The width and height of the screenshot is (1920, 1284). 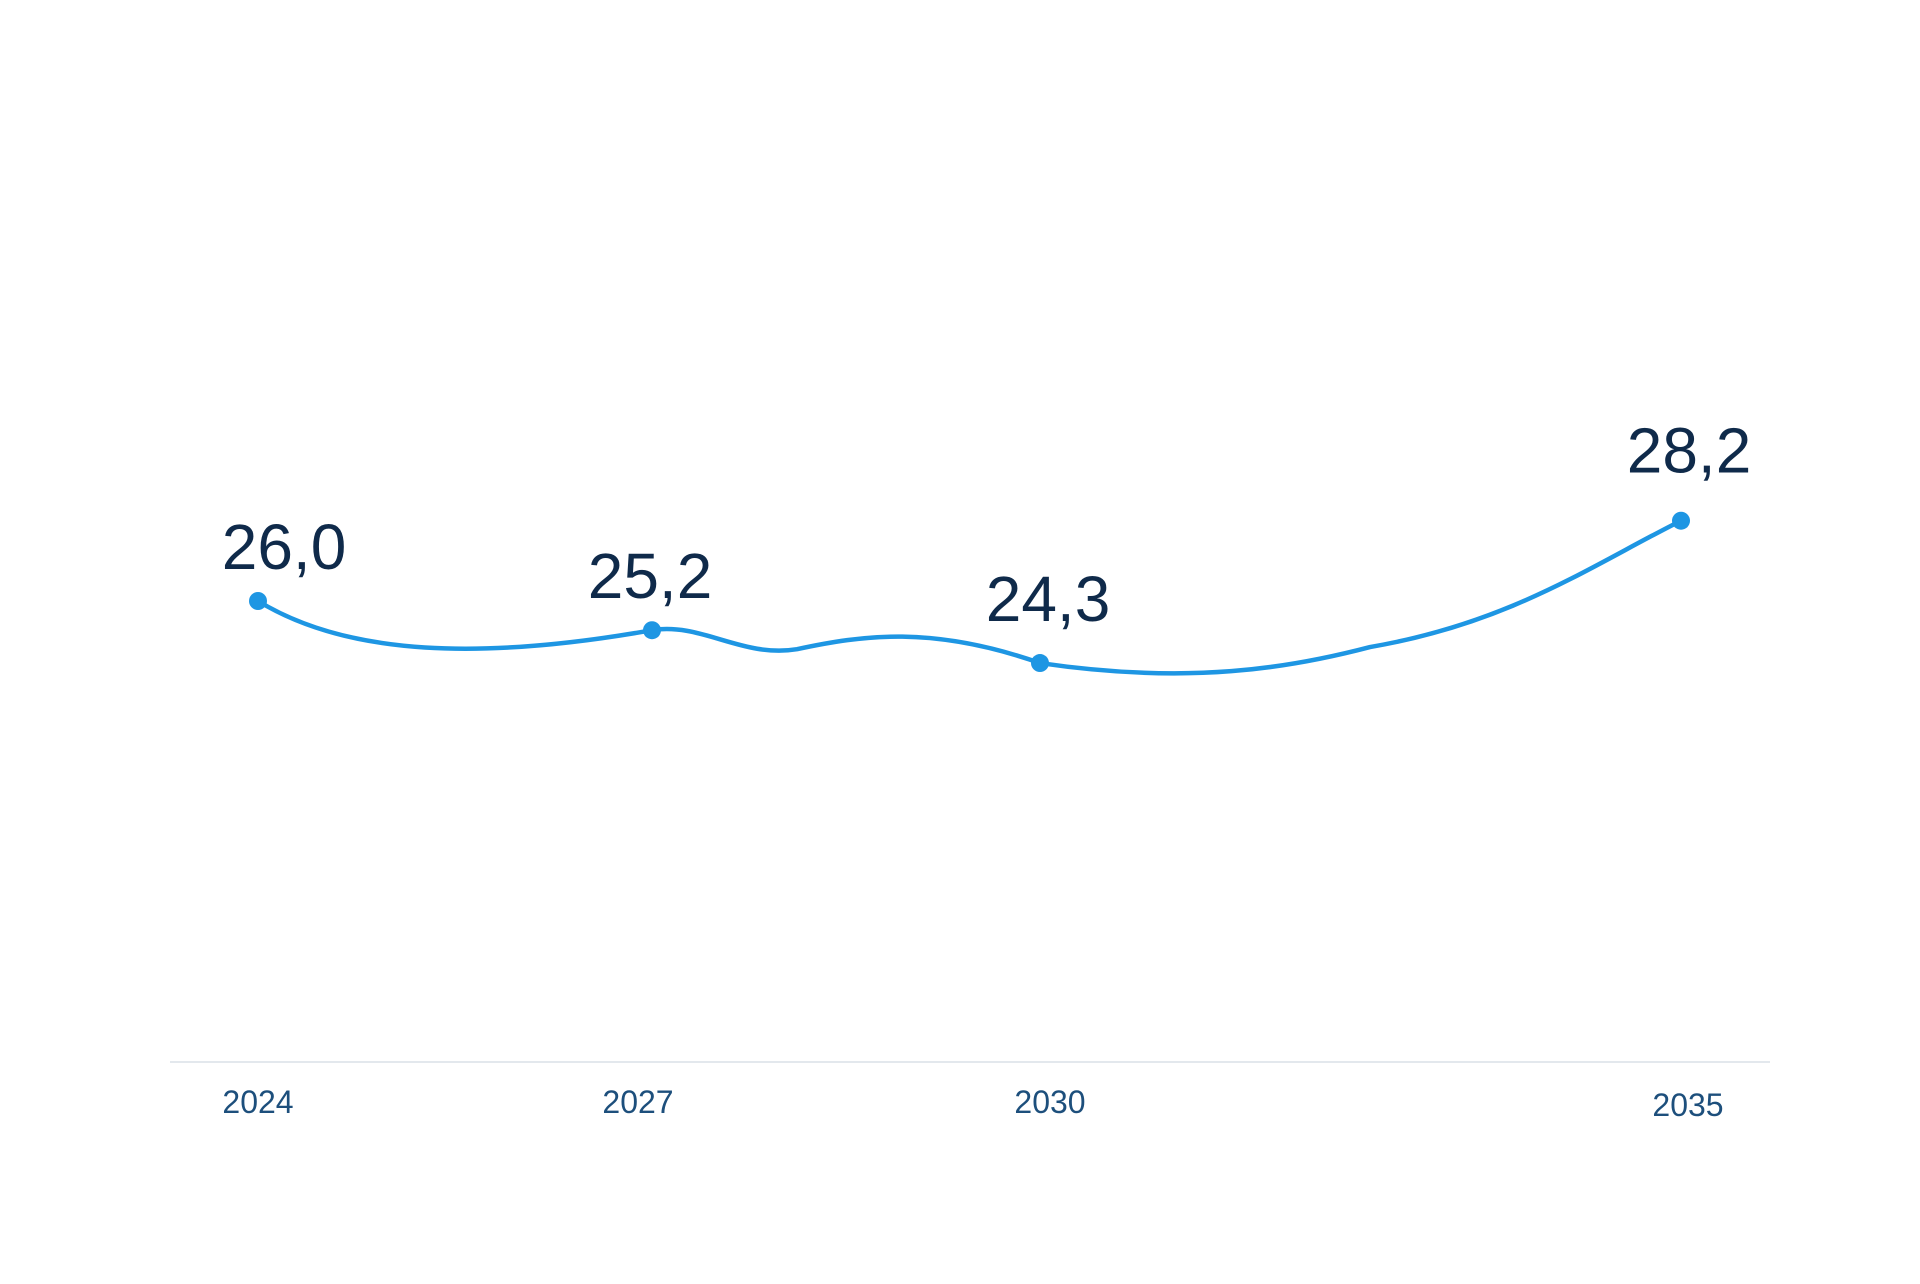 I want to click on data-point-2030, so click(x=1040, y=663).